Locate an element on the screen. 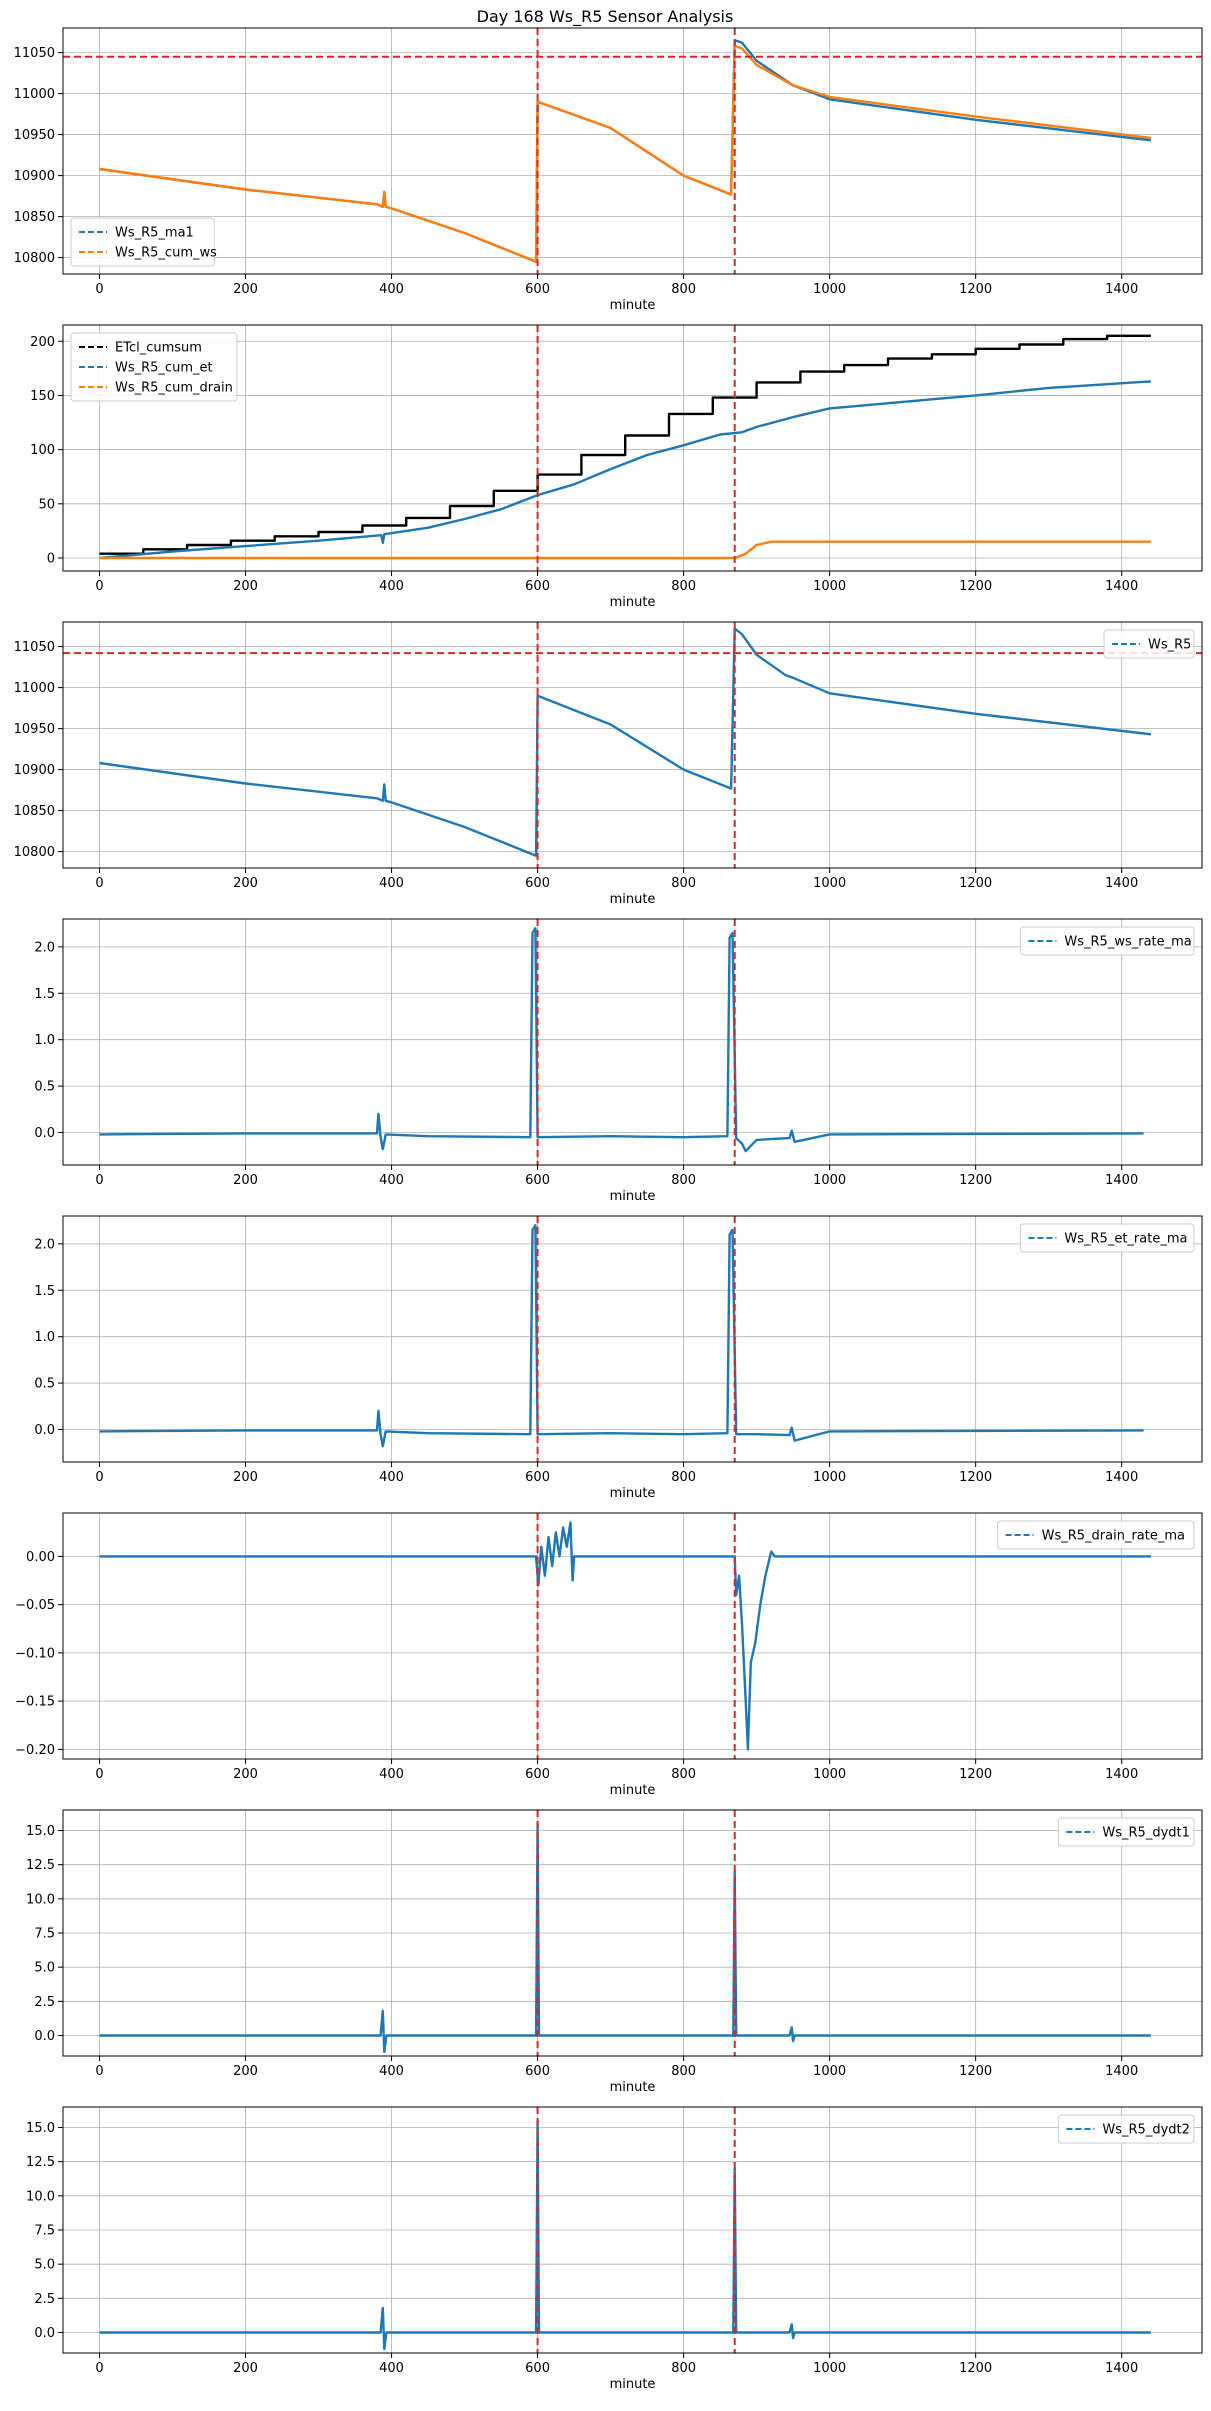  legend-label: Ws_R5_cum_drain is located at coordinates (174, 388).